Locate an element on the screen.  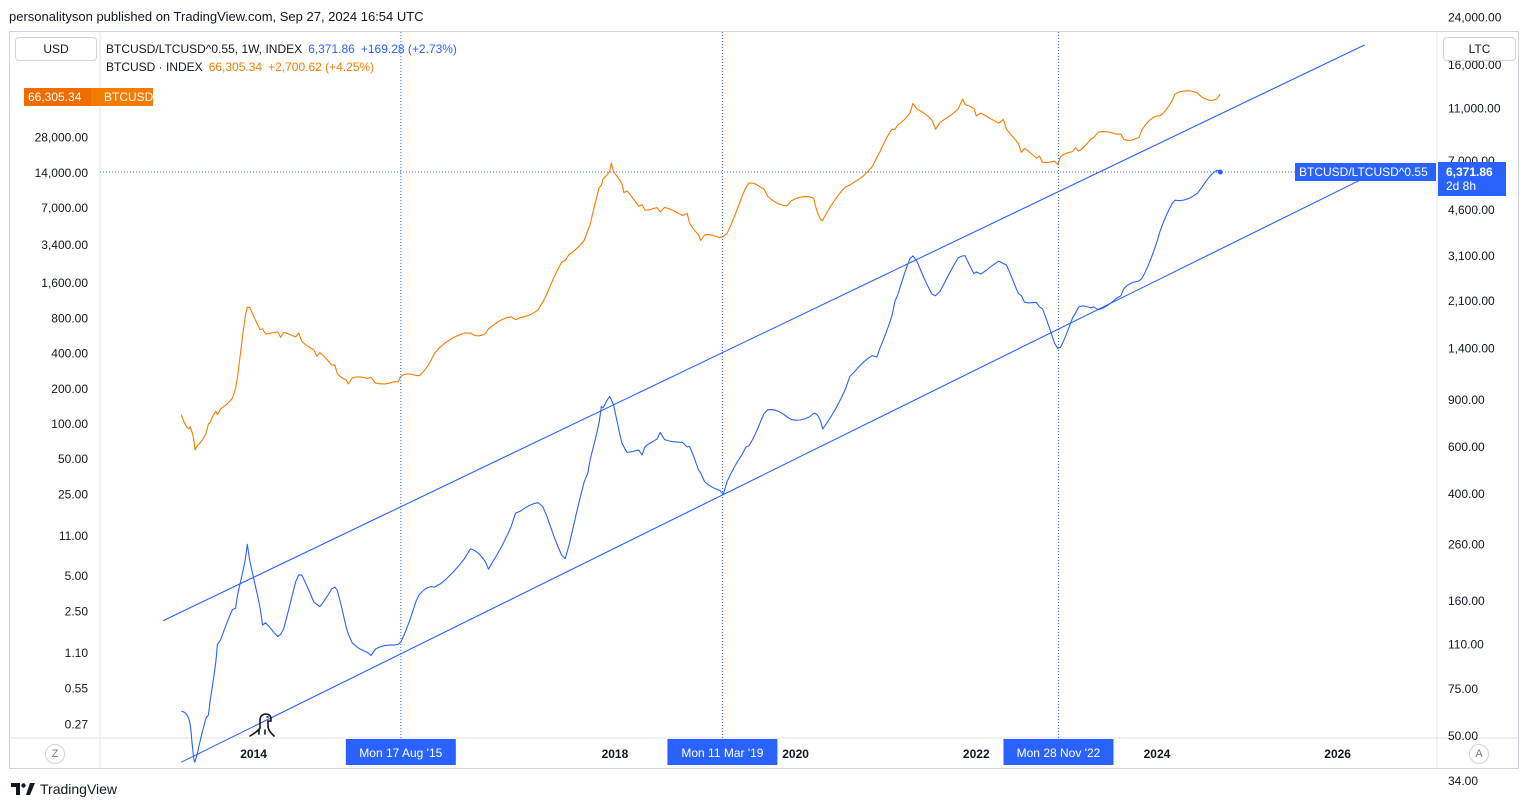
left-axis-tick-label: 25.00 is located at coordinates (73, 494).